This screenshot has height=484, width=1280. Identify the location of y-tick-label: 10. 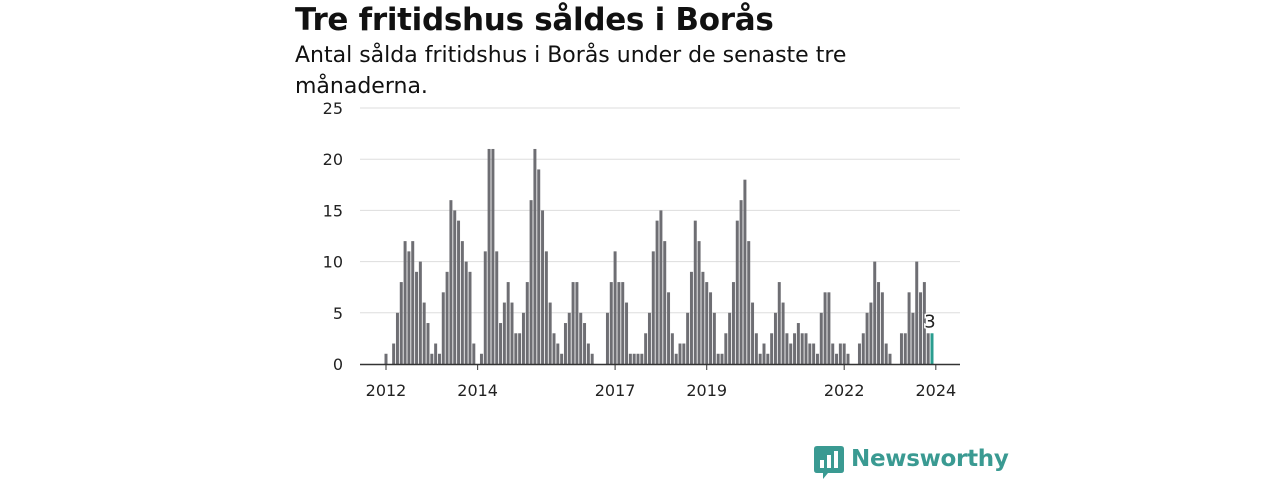
(333, 262).